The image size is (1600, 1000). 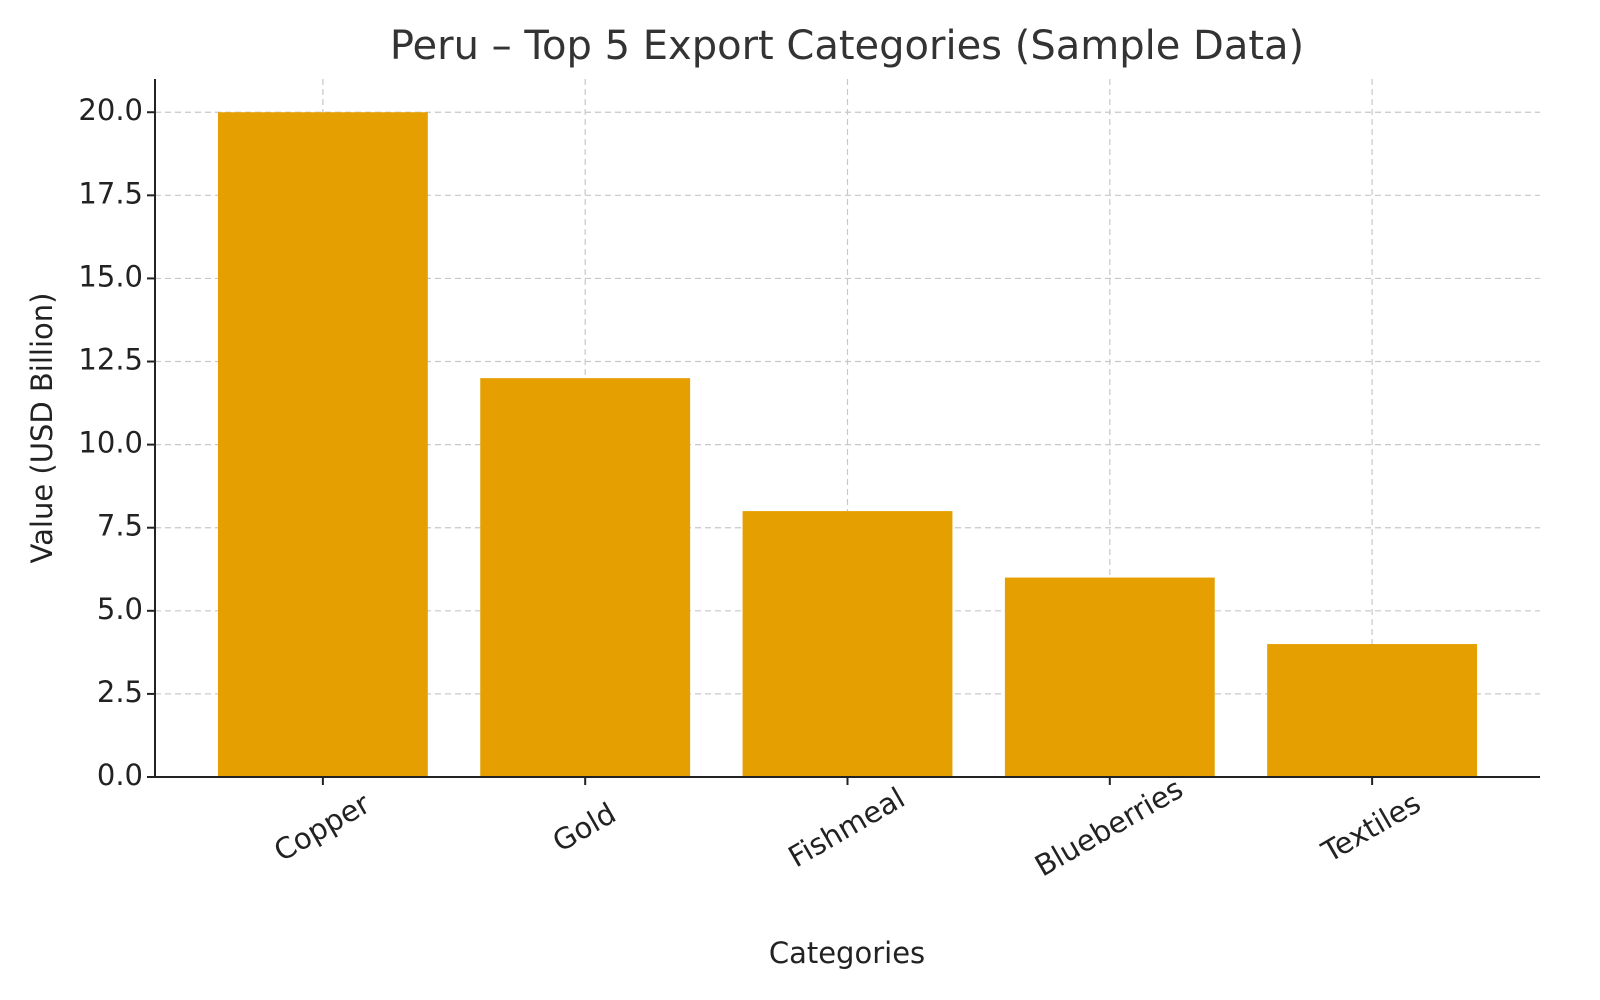 What do you see at coordinates (1370, 828) in the screenshot?
I see `x-tick-label: Textiles` at bounding box center [1370, 828].